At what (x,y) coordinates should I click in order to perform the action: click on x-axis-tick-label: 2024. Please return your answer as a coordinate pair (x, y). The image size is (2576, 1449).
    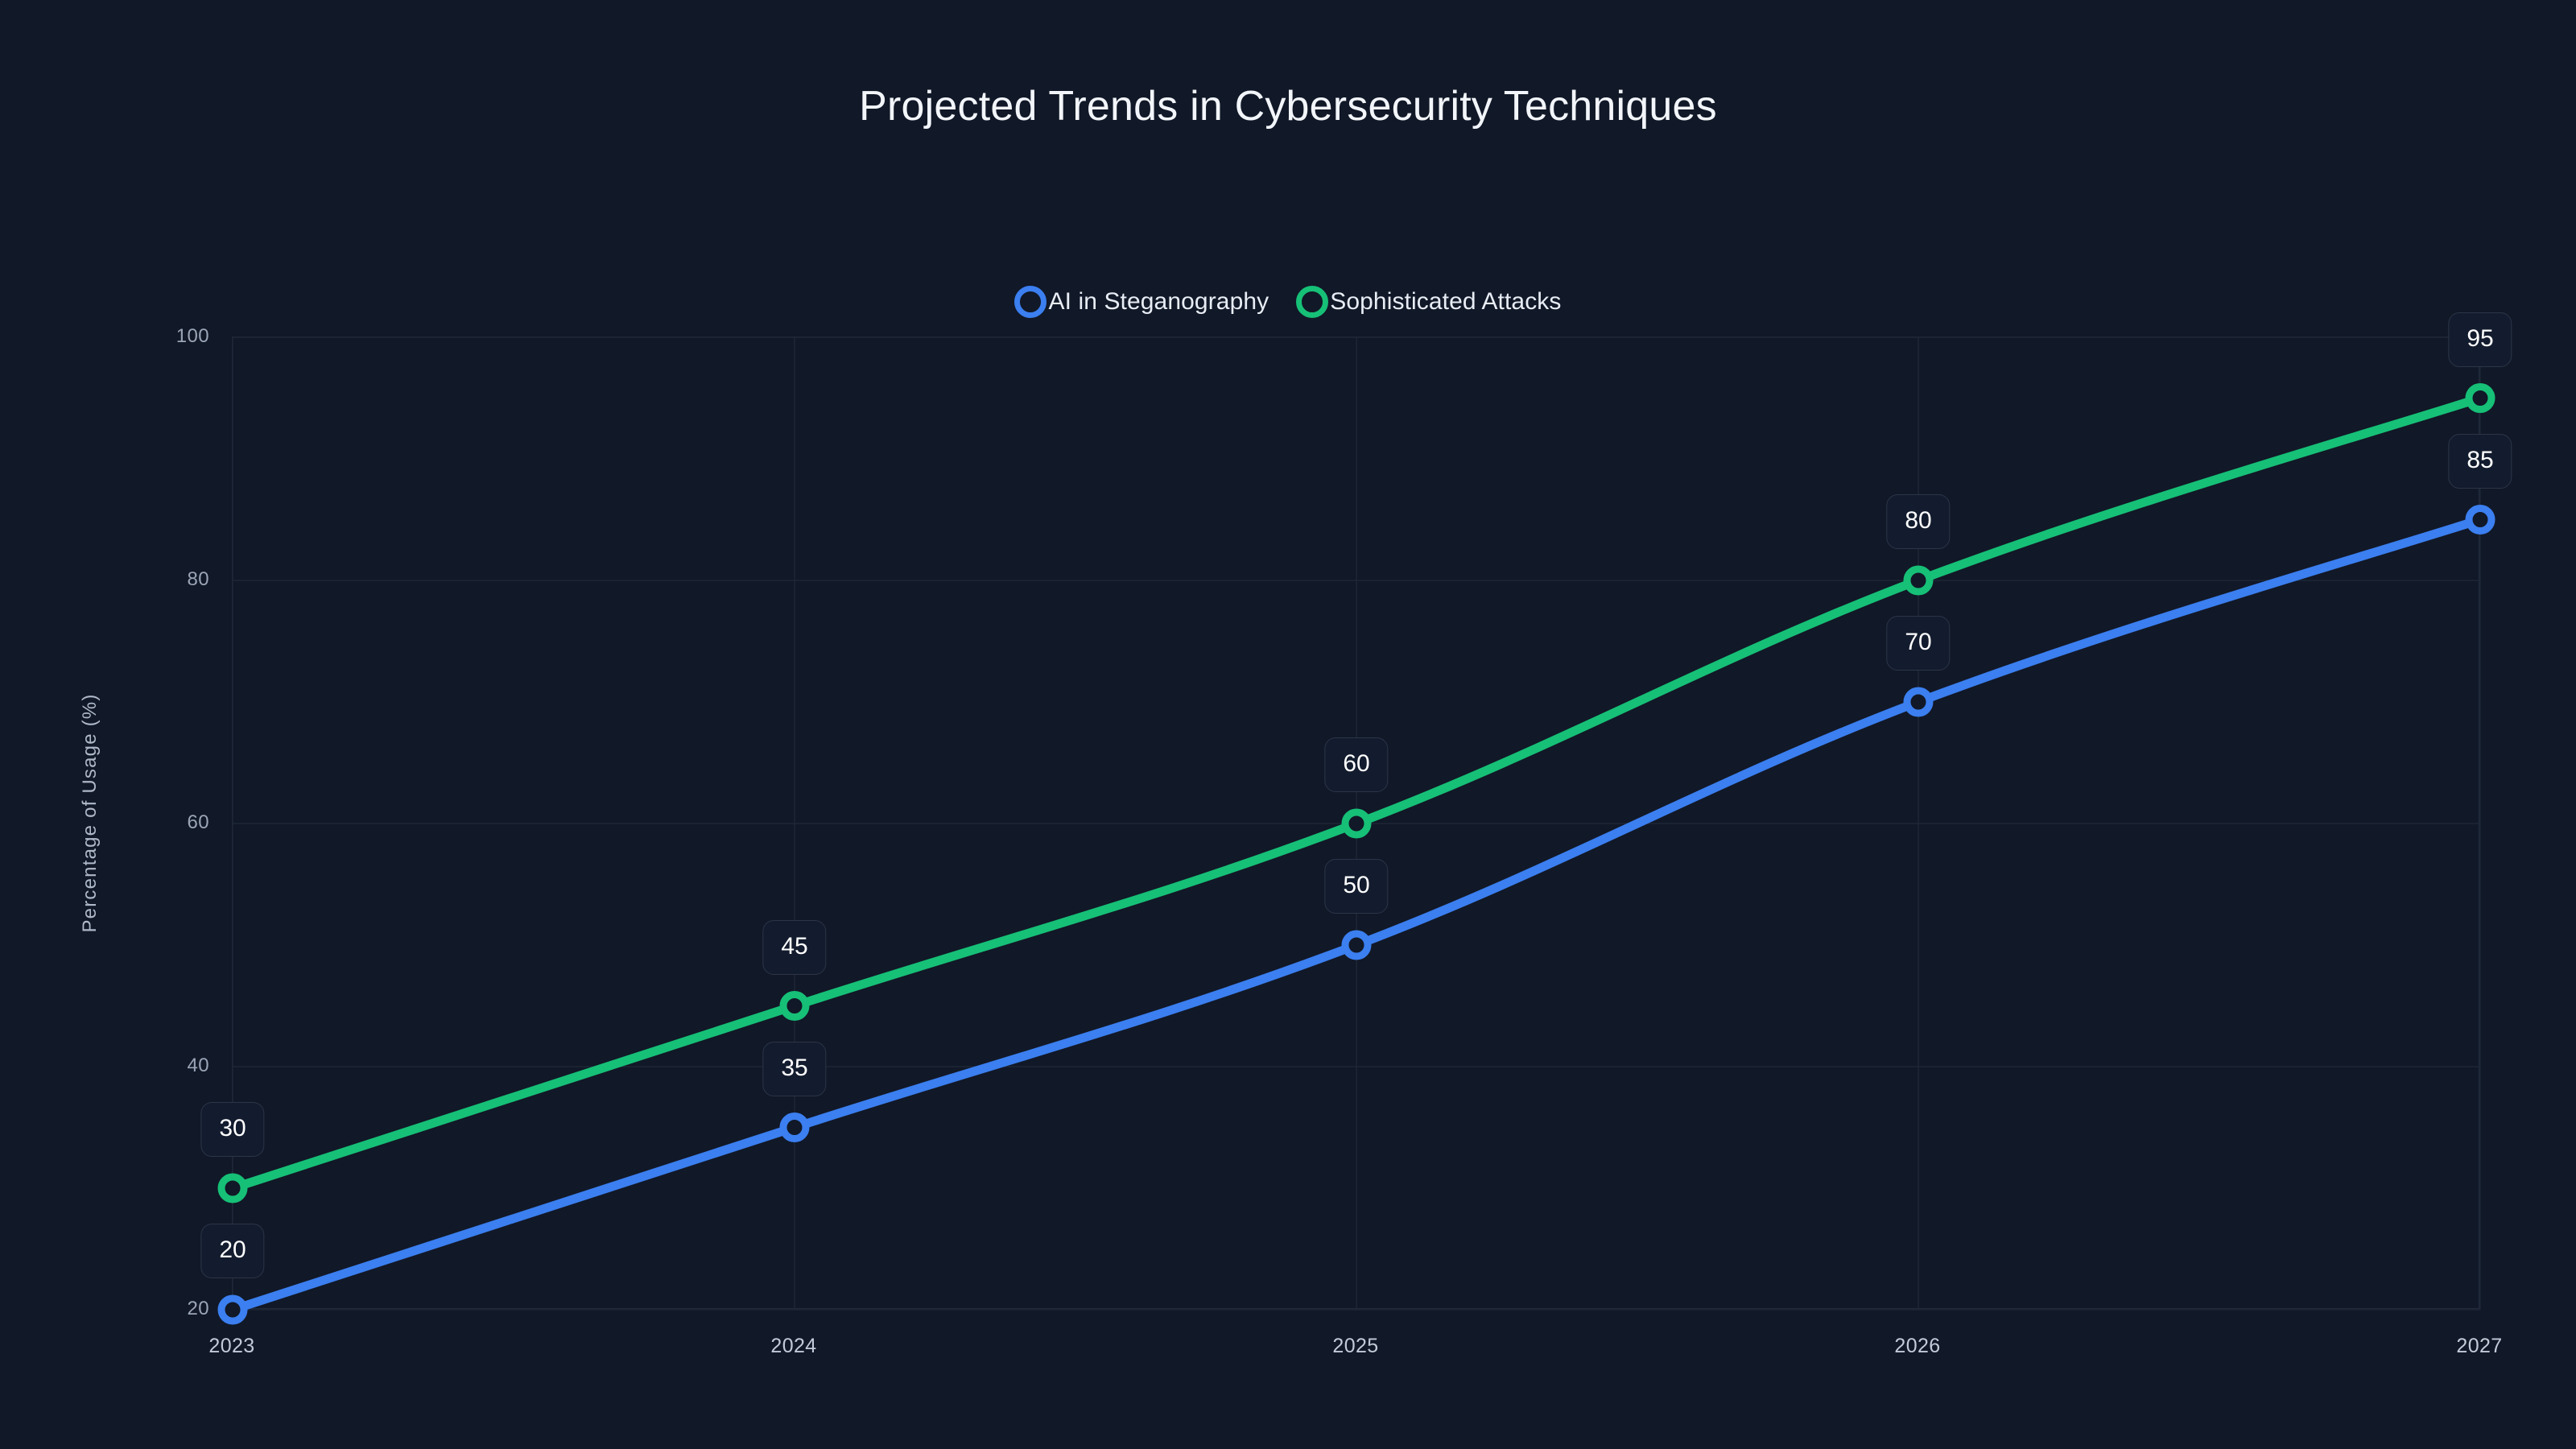
    Looking at the image, I should click on (793, 1346).